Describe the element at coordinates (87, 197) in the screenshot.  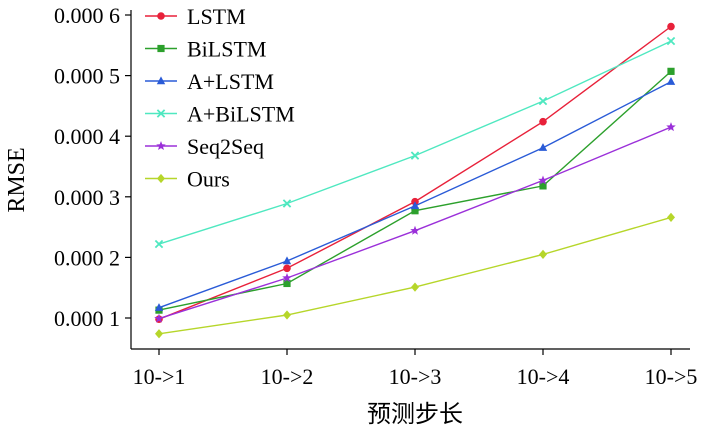
I see `y-tick-label: 0.000 3` at that location.